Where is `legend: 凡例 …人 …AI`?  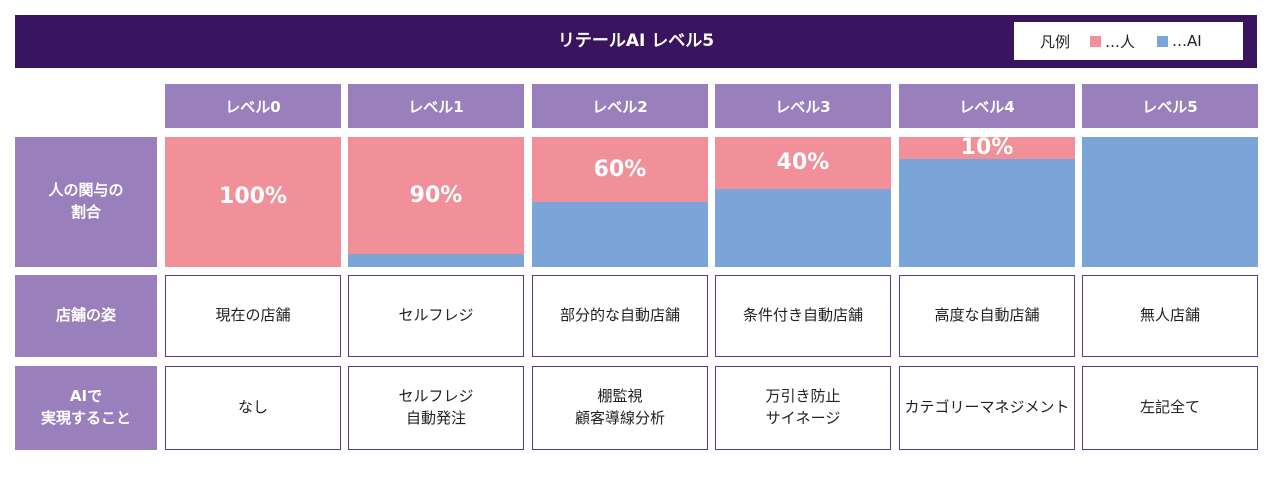 legend: 凡例 …人 …AI is located at coordinates (1128, 41).